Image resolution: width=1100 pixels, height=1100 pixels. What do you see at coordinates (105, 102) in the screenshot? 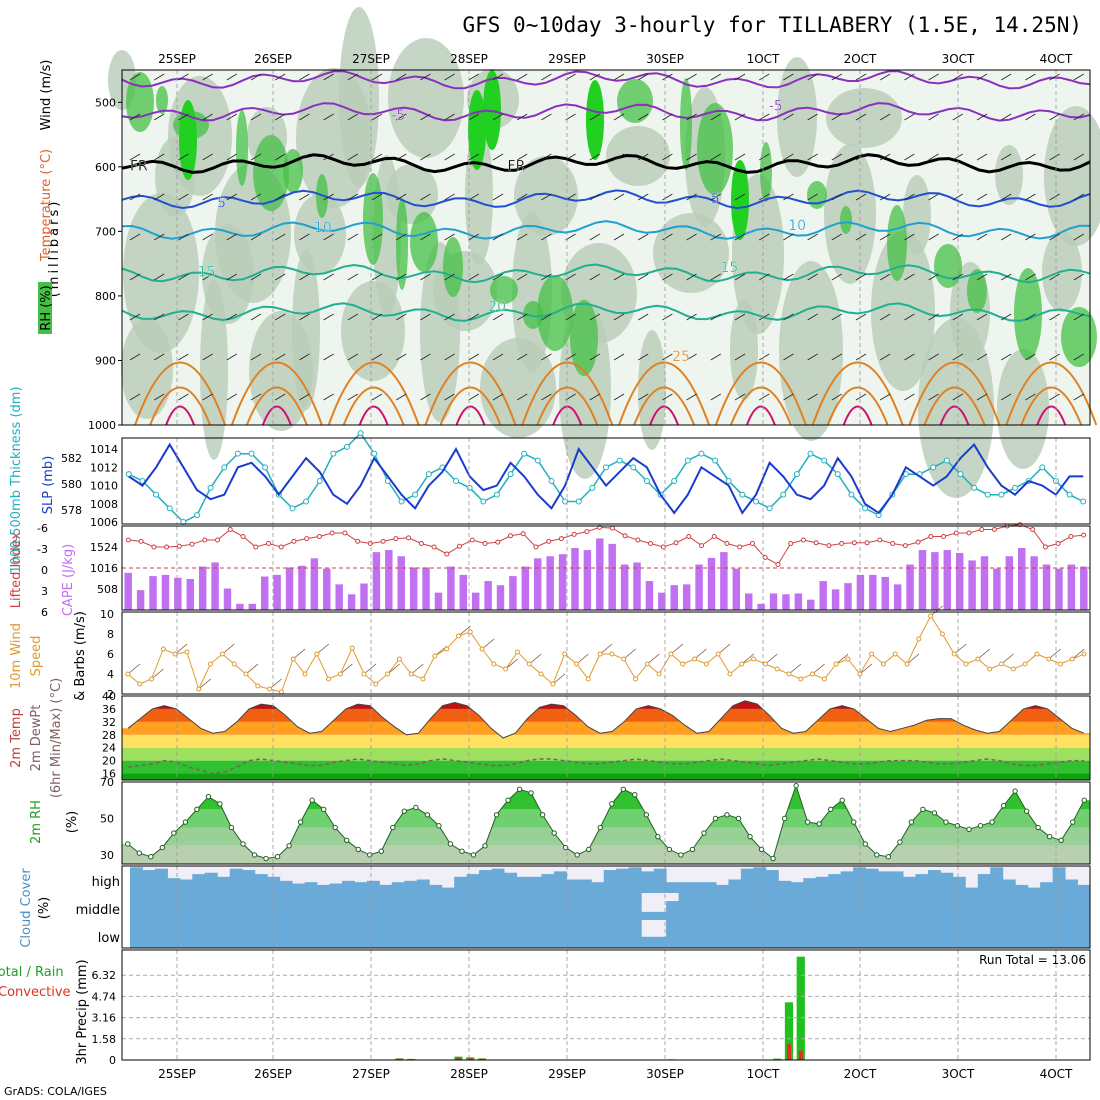
I see `pressure-tick: 500` at bounding box center [105, 102].